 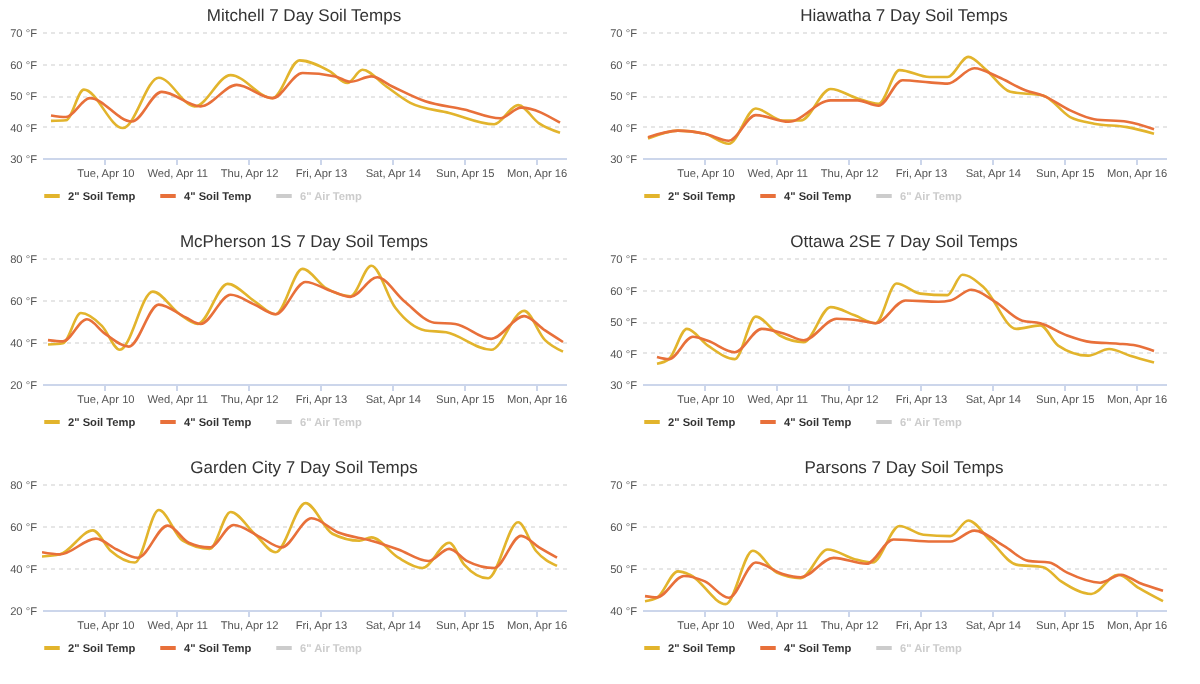 I want to click on chart-title: Ottawa 2SE 7 Day Soil Temps, so click(x=904, y=241).